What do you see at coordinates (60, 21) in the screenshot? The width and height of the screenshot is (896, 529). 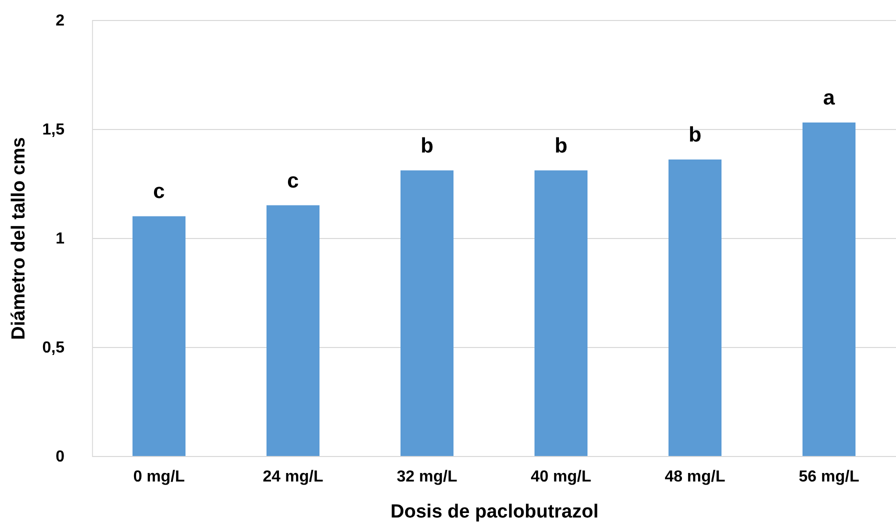 I see `y-tick-label: 2` at bounding box center [60, 21].